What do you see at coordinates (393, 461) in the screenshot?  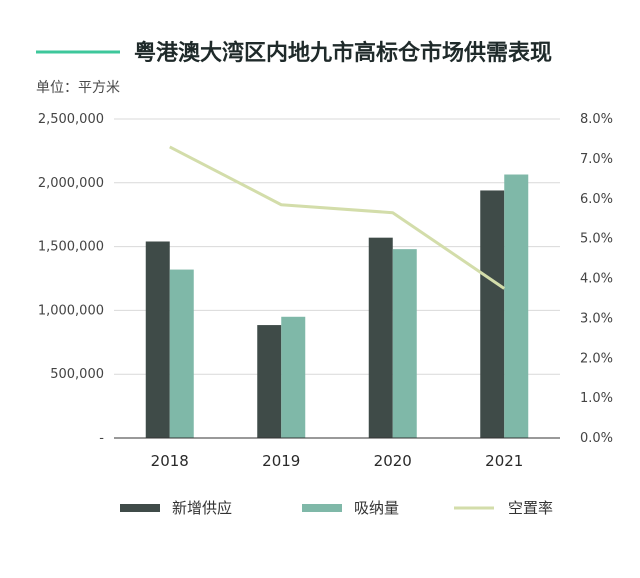 I see `x-tick-label: 2020` at bounding box center [393, 461].